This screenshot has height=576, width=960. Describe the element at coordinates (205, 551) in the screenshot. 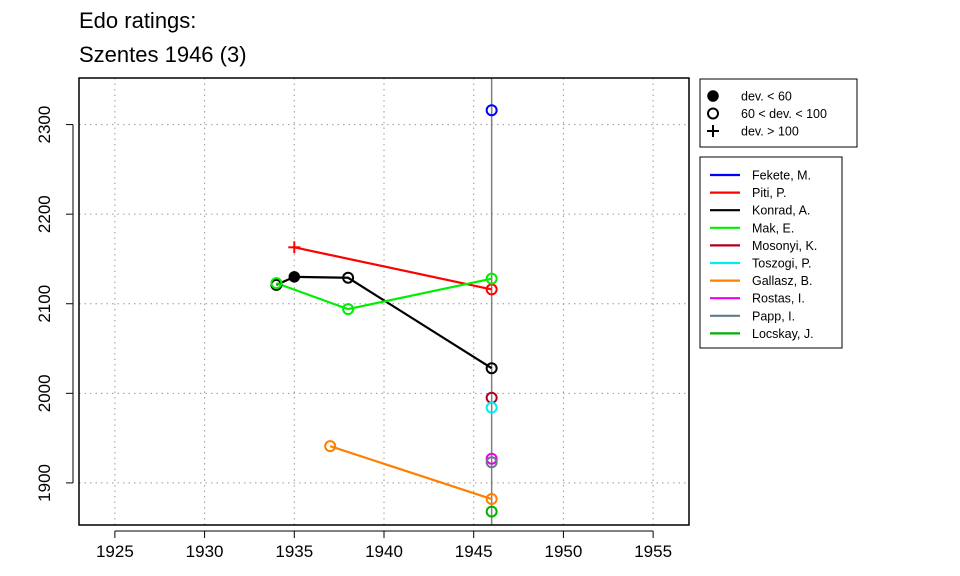

I see `x-tick-label-1: 1930` at that location.